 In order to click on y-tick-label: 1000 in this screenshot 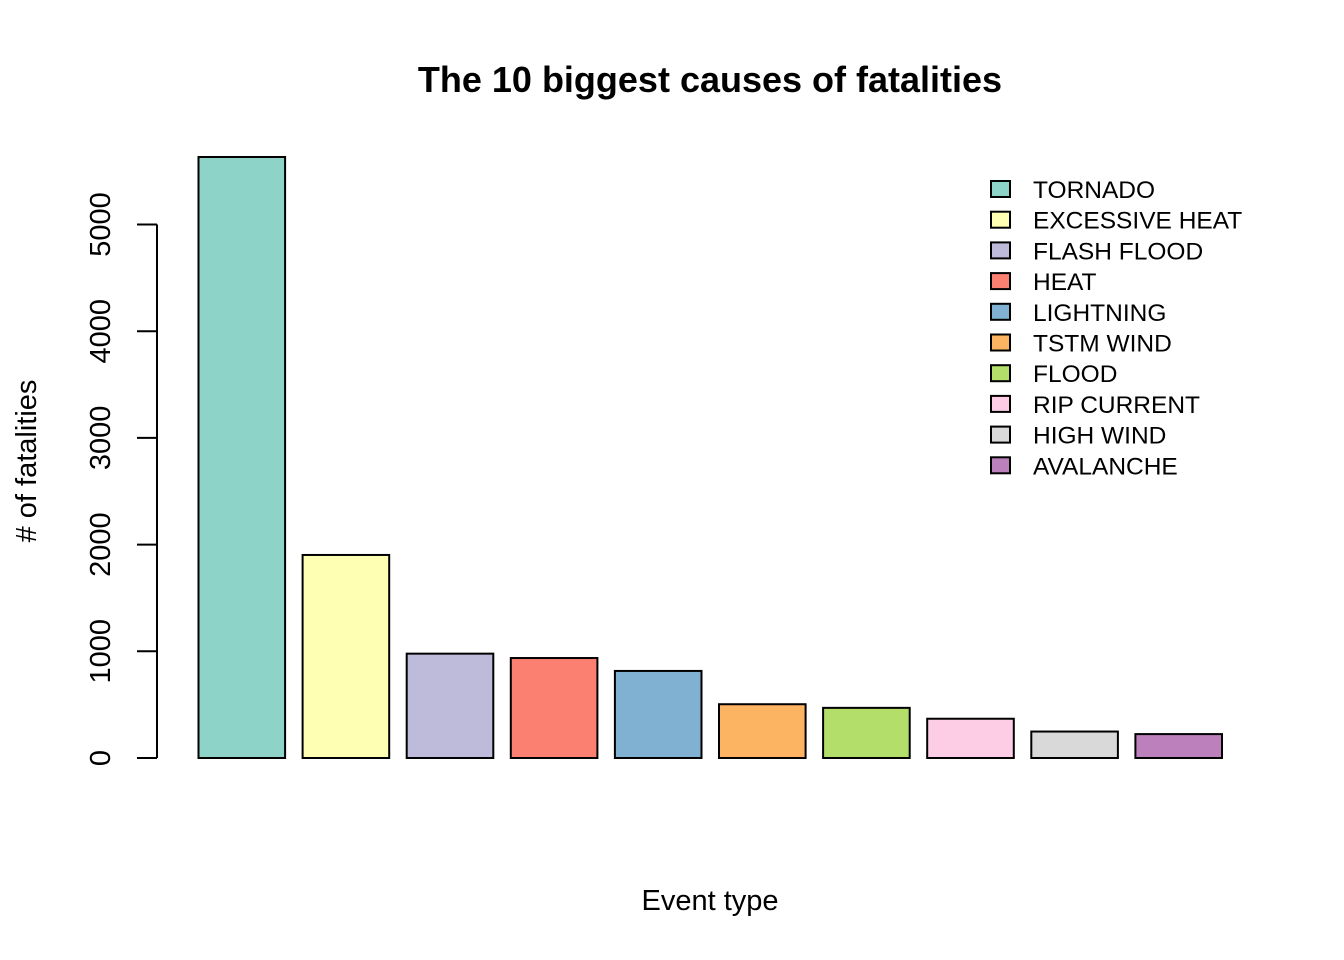, I will do `click(101, 651)`.